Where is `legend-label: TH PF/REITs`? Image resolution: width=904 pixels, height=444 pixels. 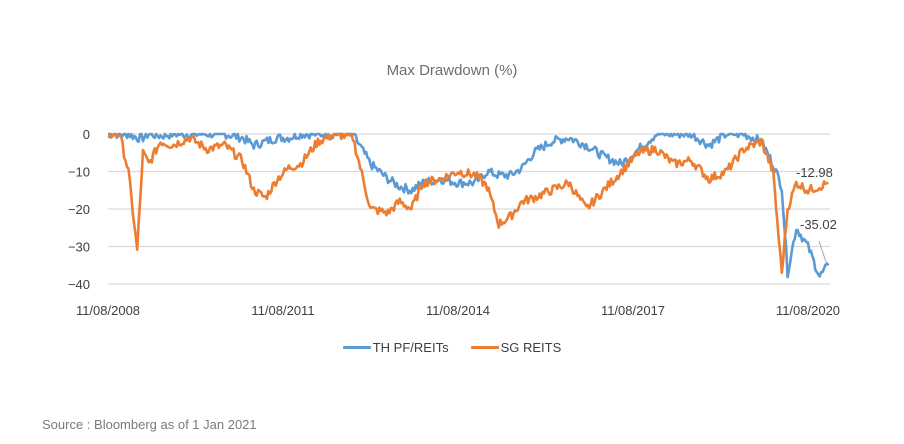 legend-label: TH PF/REITs is located at coordinates (410, 347).